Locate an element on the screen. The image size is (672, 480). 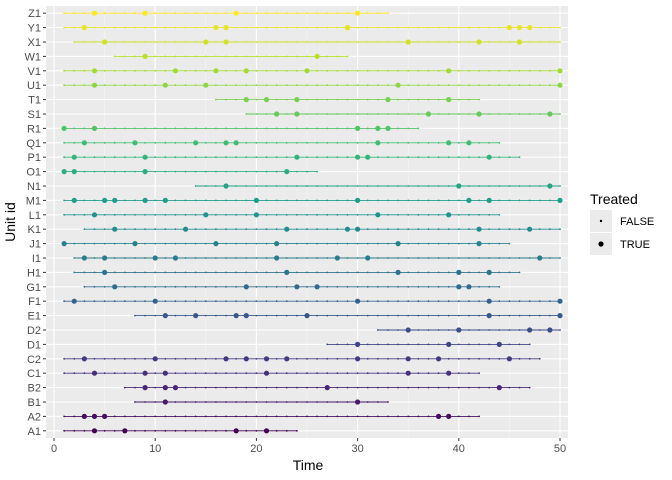
unit-series-f1 is located at coordinates (313, 301).